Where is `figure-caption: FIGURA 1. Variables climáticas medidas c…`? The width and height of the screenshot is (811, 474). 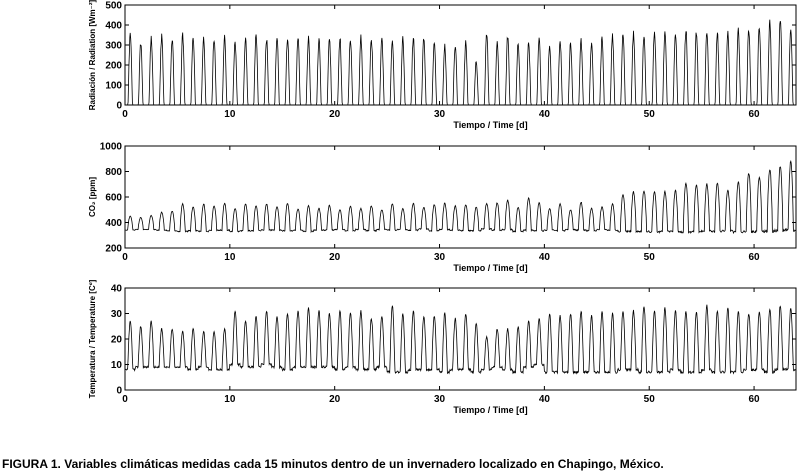 figure-caption: FIGURA 1. Variables climáticas medidas c… is located at coordinates (333, 464).